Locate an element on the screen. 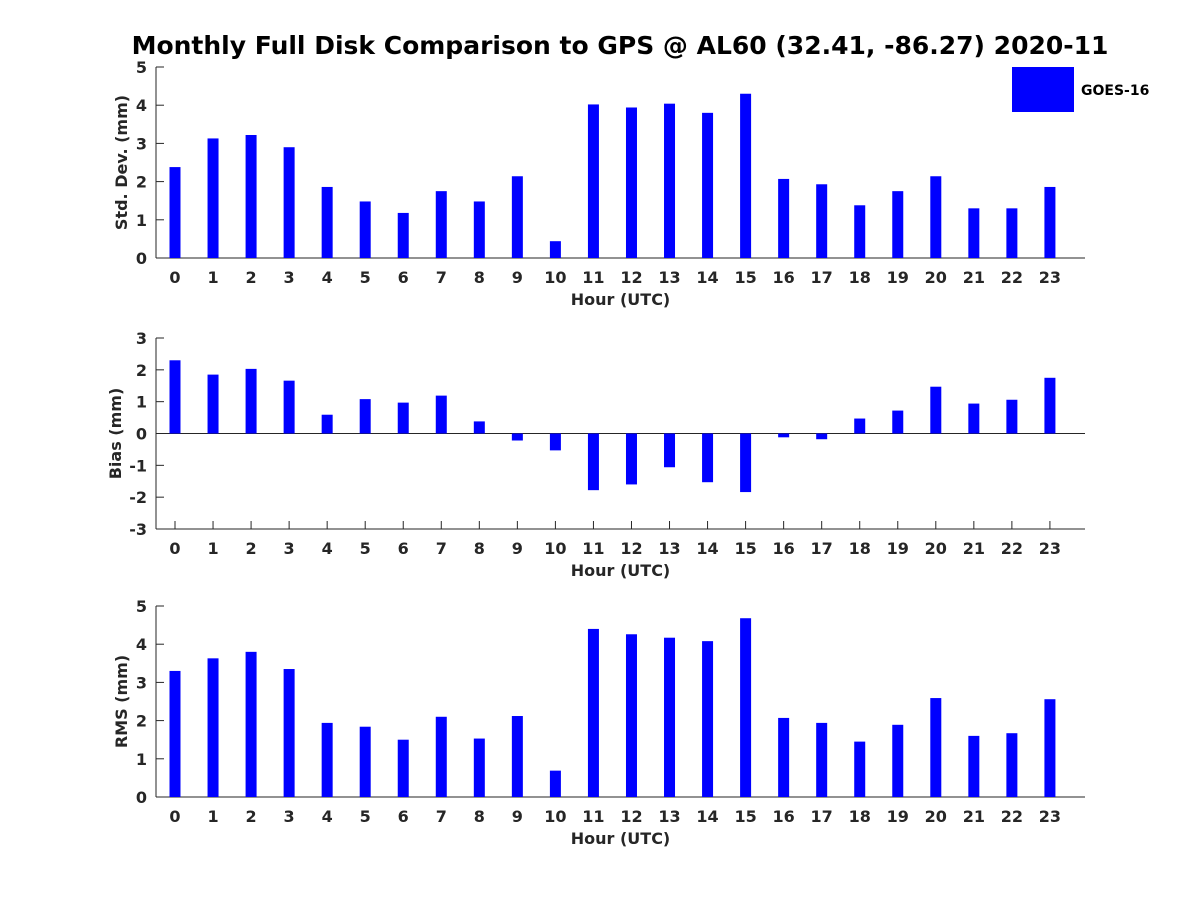  rms-y-tick-label: 0 is located at coordinates (141, 797).